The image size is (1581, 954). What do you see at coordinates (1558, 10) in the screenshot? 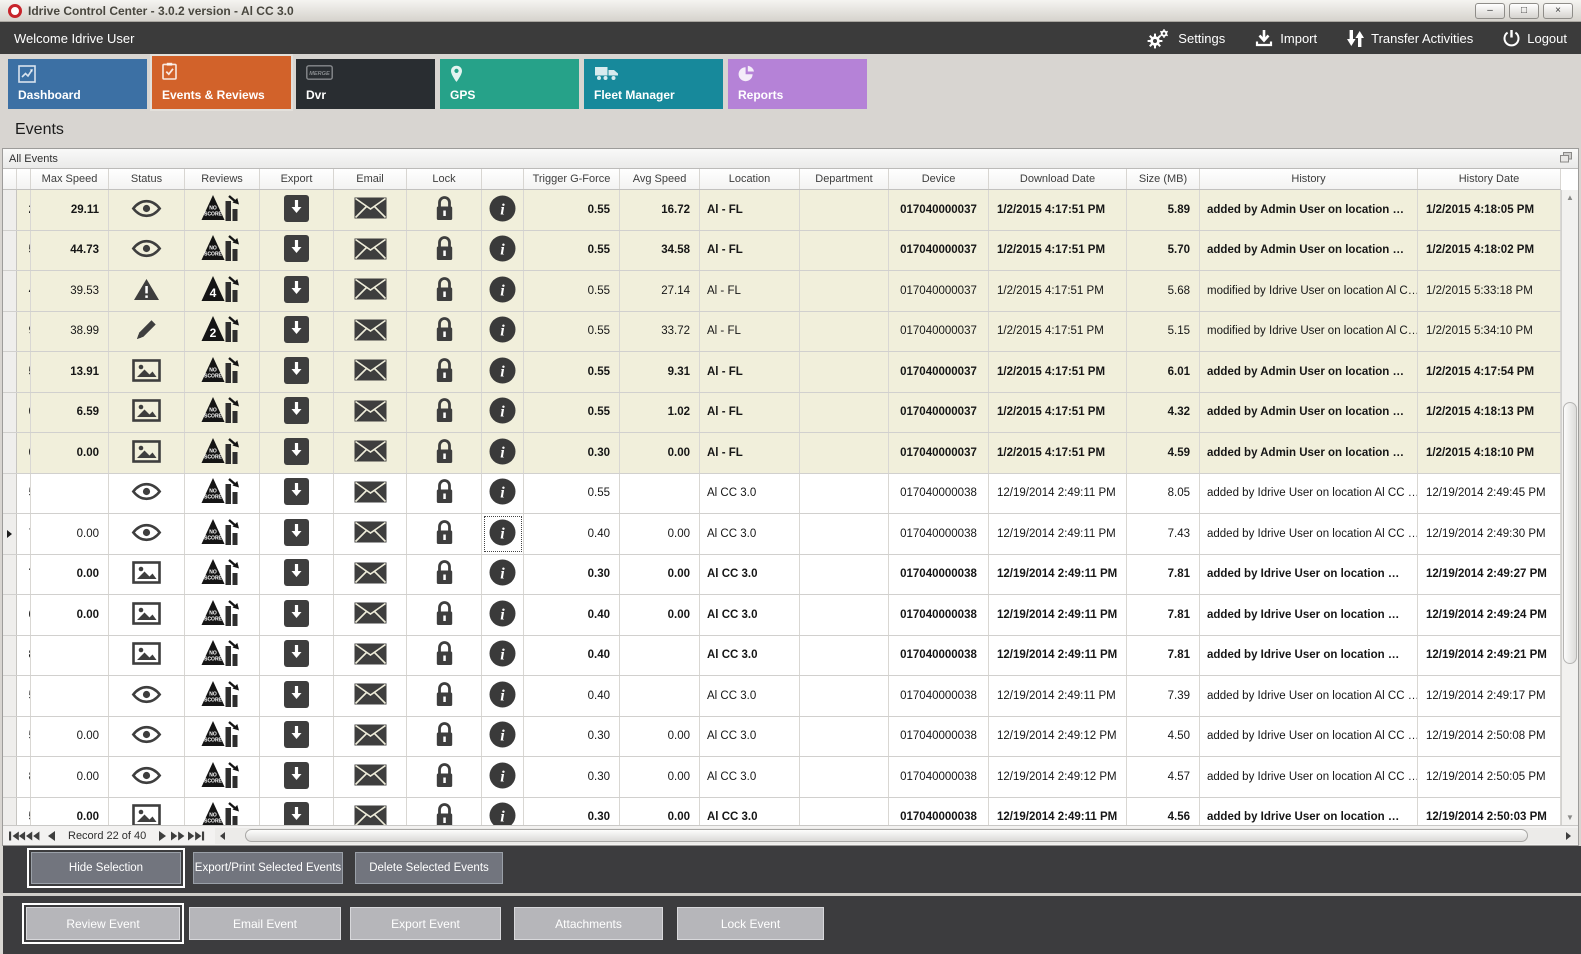
I see `close-button: ×` at bounding box center [1558, 10].